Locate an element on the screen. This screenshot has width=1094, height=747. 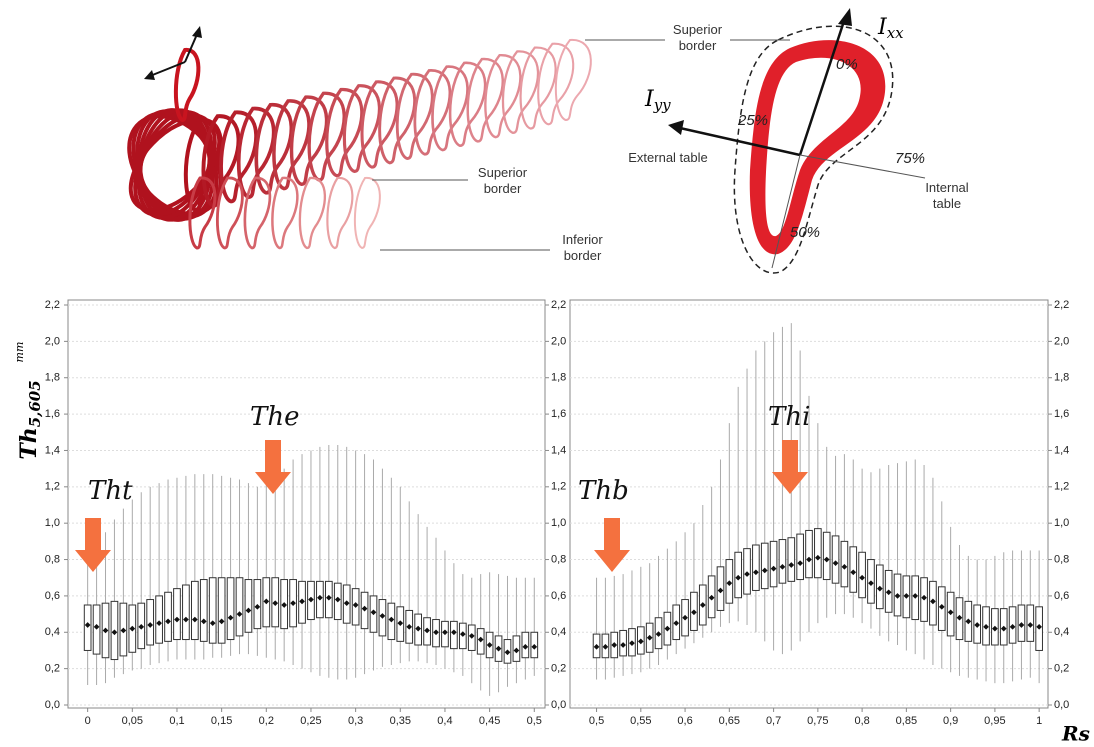
iyy-axis is located at coordinates (740, 141).